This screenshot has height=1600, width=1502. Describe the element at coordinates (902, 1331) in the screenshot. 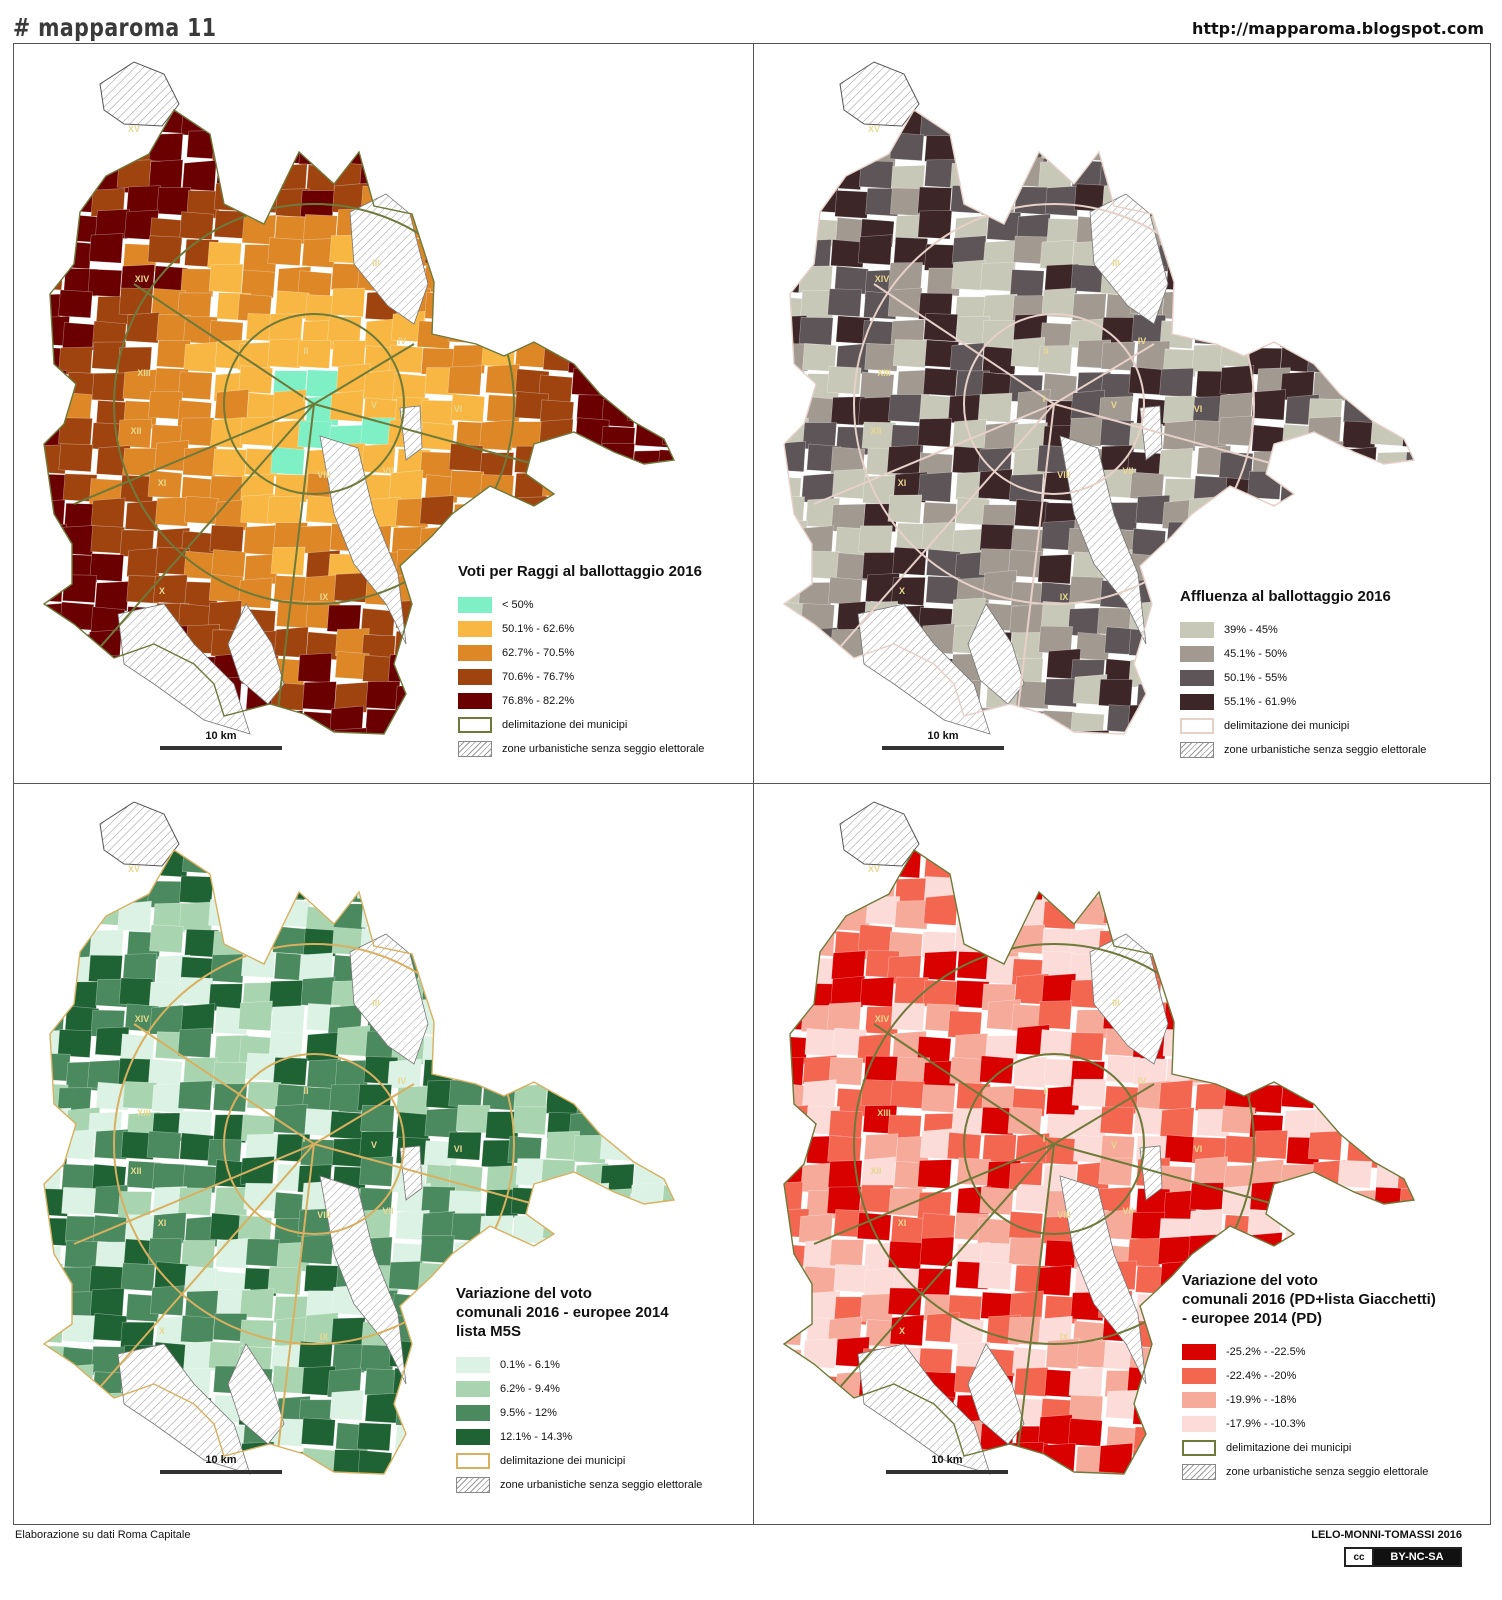

I see `municipio-label: X` at that location.